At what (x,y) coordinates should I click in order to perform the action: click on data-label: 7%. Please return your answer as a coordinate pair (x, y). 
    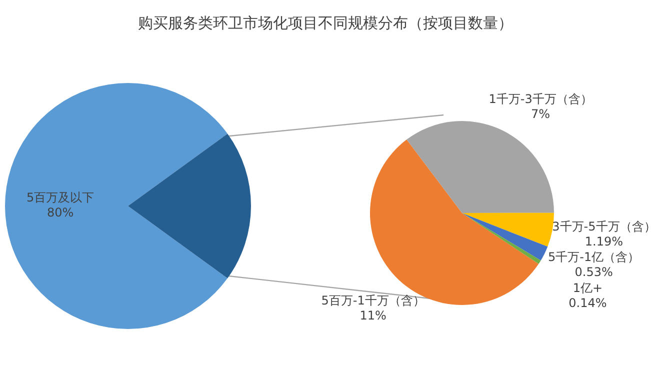
    Looking at the image, I should click on (540, 113).